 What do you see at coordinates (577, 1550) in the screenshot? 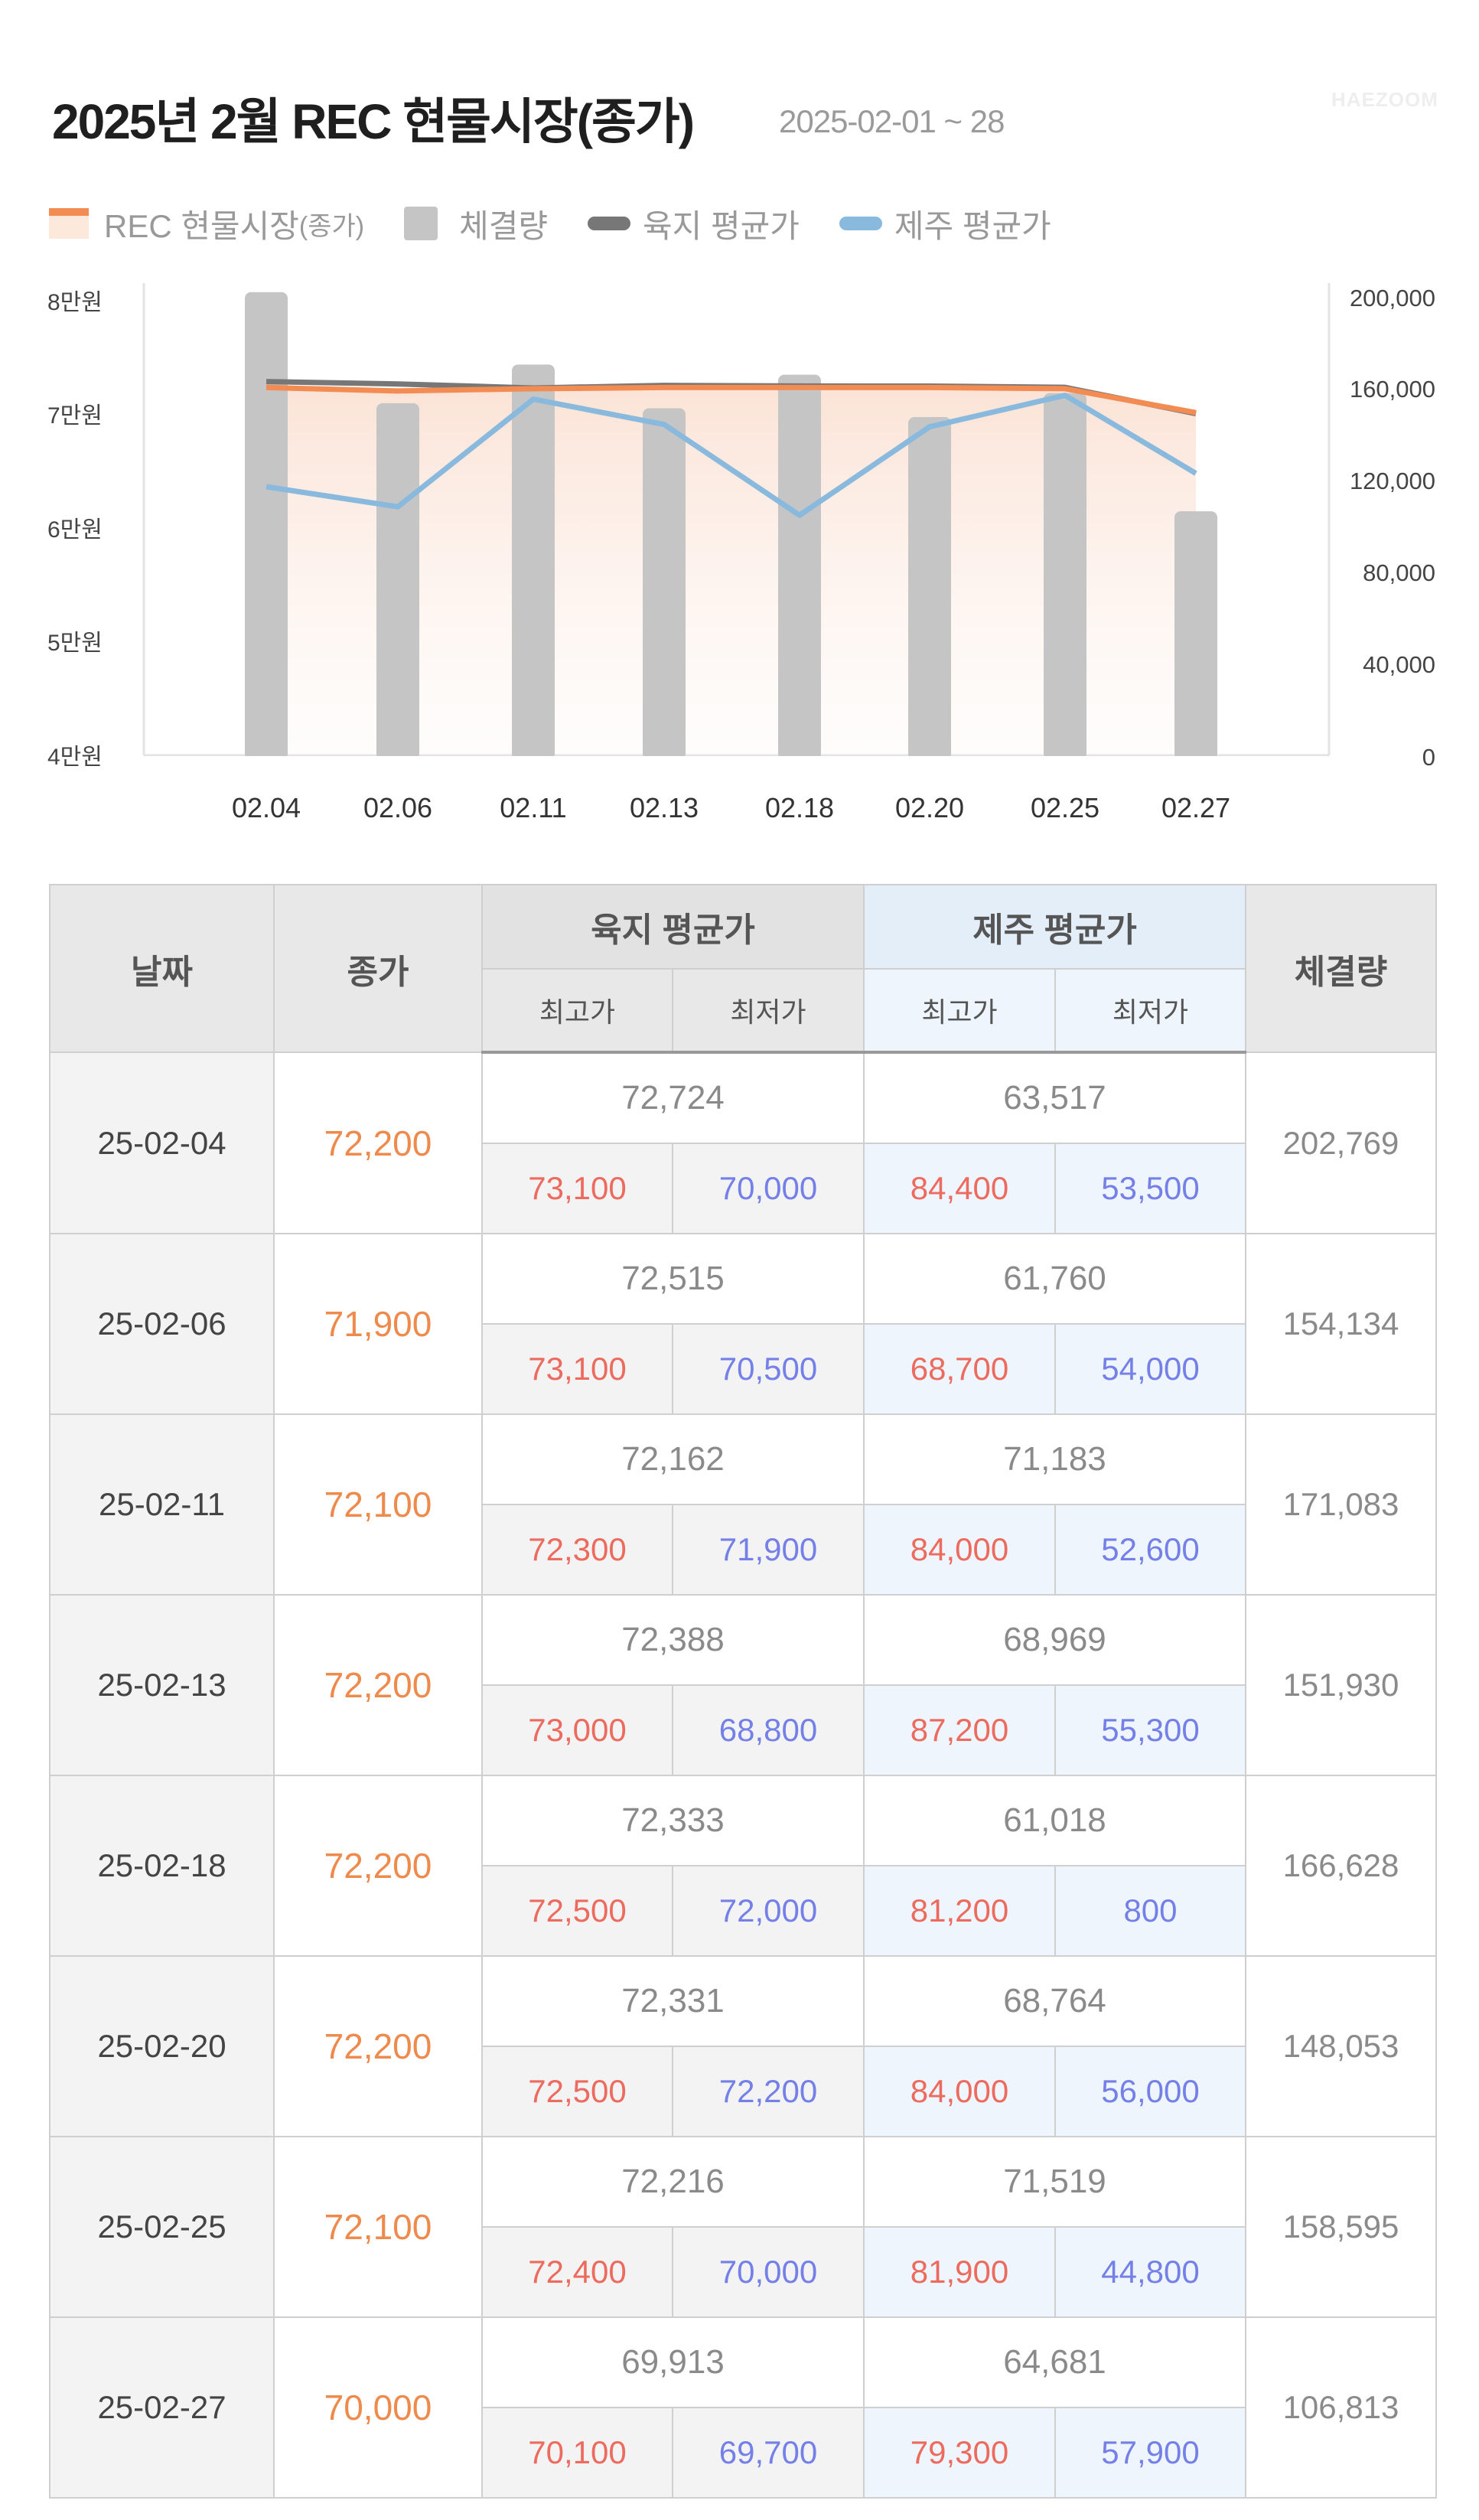
I see `cell-mainland-high: 72,300` at bounding box center [577, 1550].